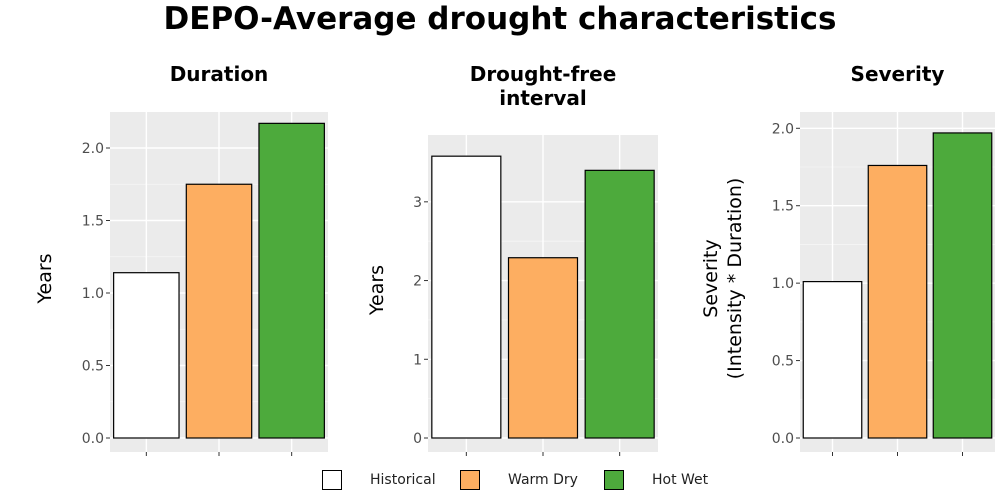  I want to click on legend-key-historical, so click(332, 480).